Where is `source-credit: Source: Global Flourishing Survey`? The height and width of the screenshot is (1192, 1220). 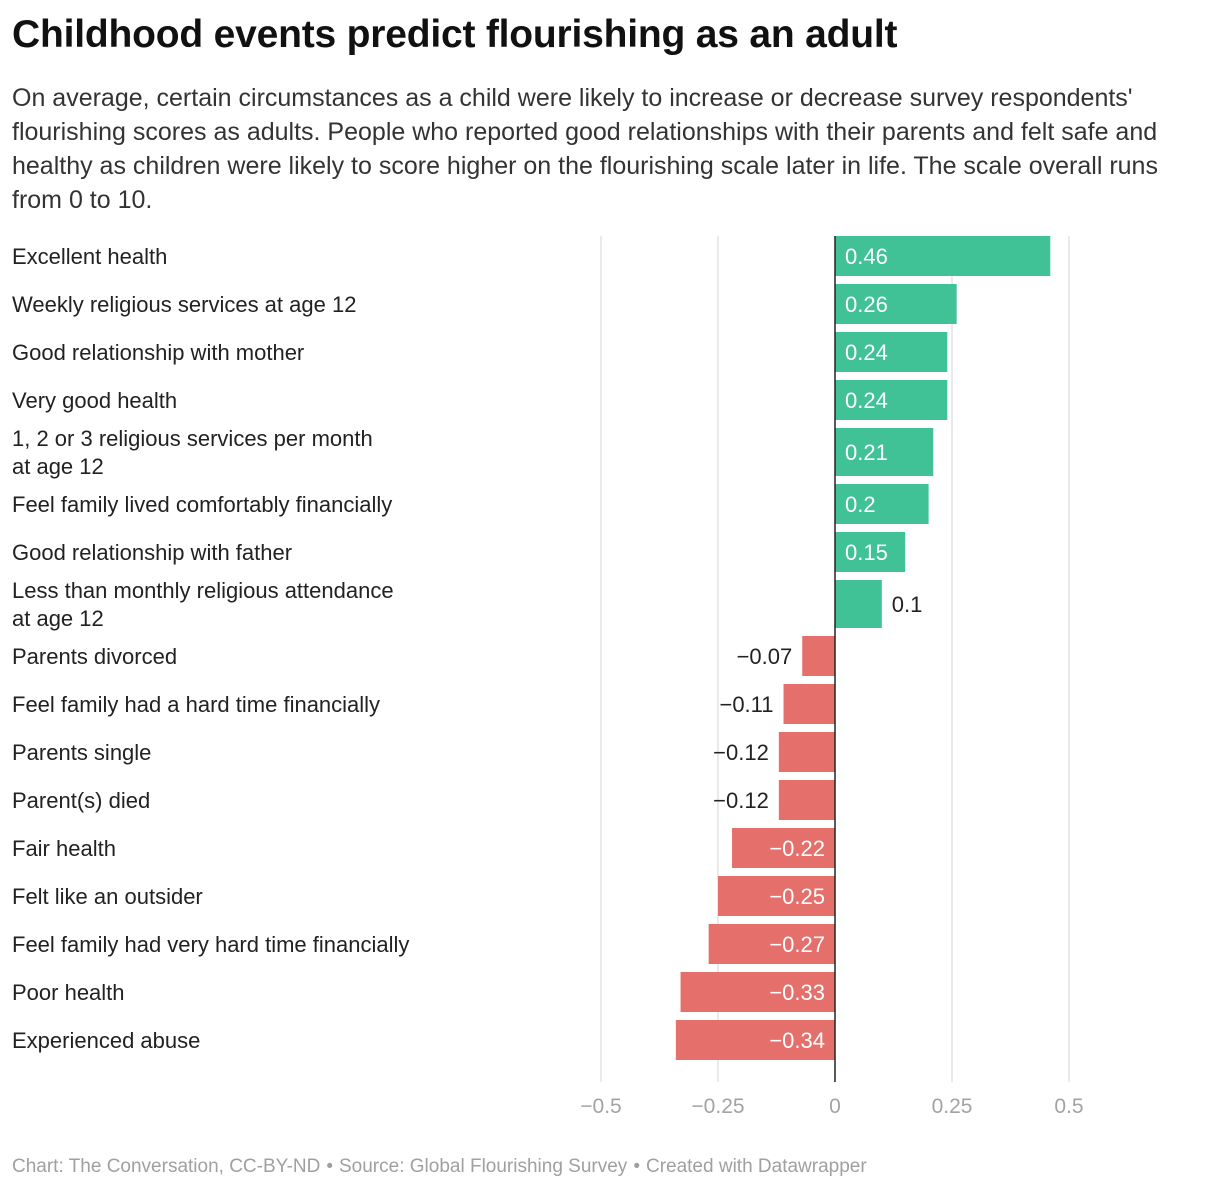 source-credit: Source: Global Flourishing Survey is located at coordinates (483, 1166).